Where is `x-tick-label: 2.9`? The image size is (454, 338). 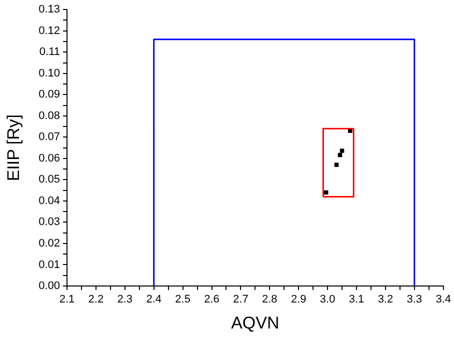 x-tick-label: 2.9 is located at coordinates (298, 300).